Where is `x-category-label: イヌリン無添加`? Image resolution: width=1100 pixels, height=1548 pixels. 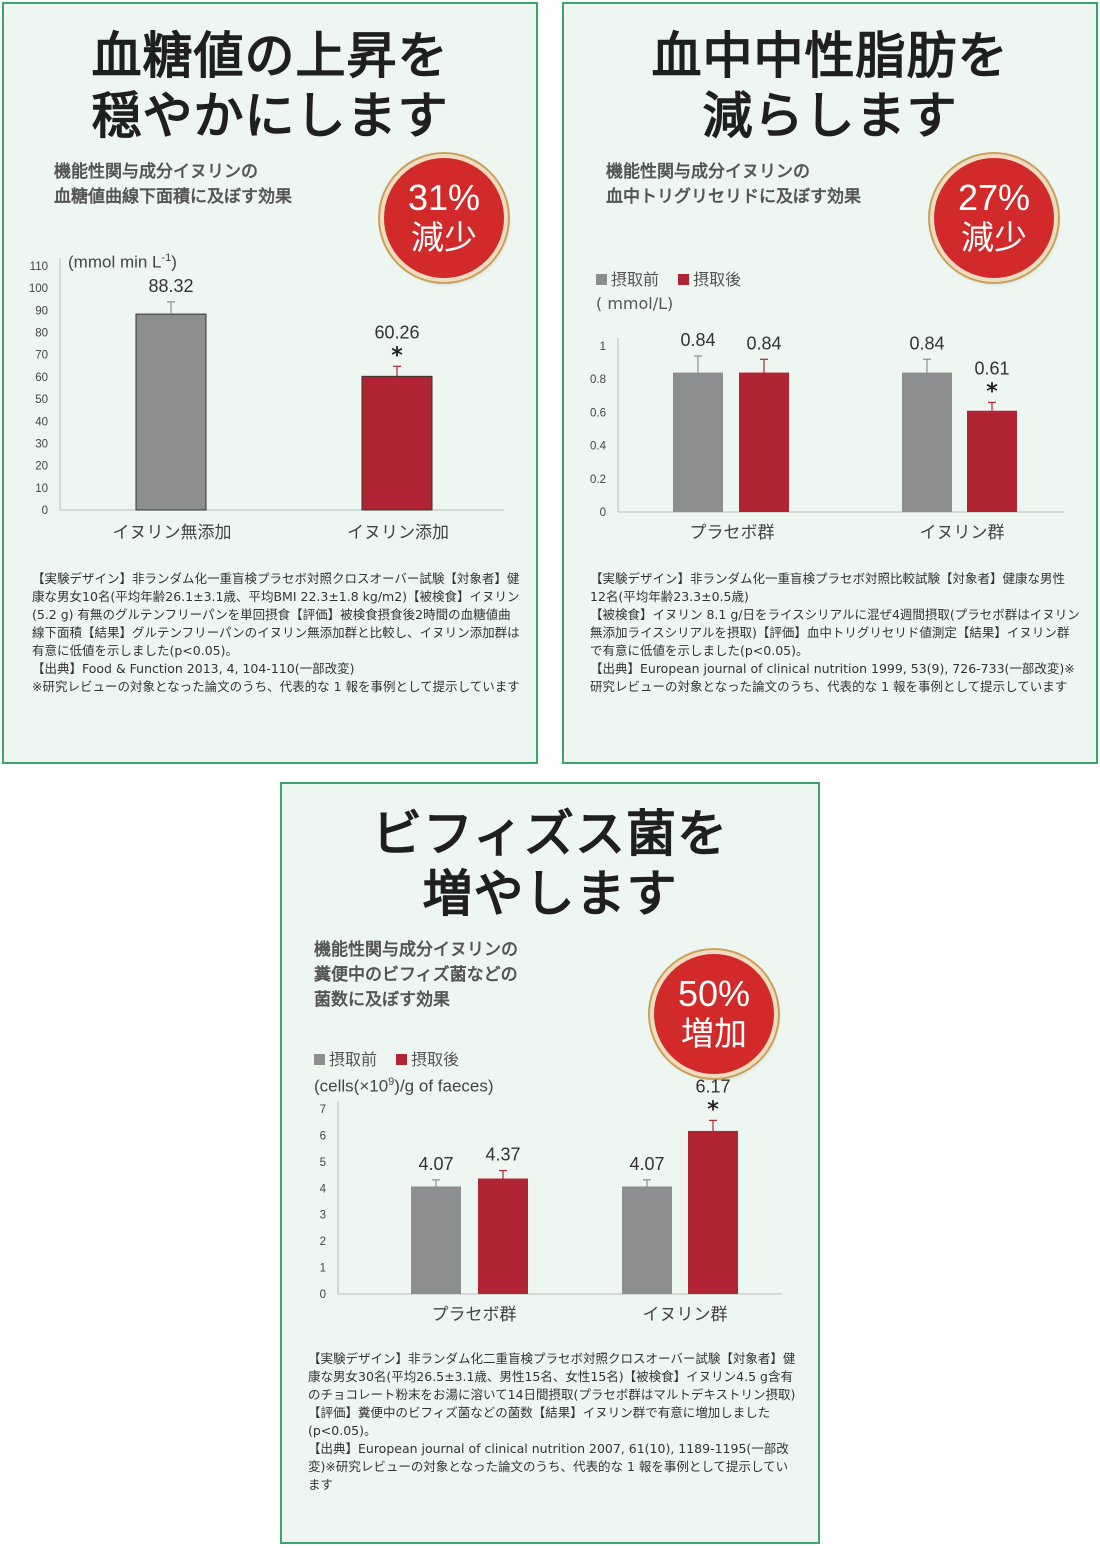 x-category-label: イヌリン無添加 is located at coordinates (172, 533).